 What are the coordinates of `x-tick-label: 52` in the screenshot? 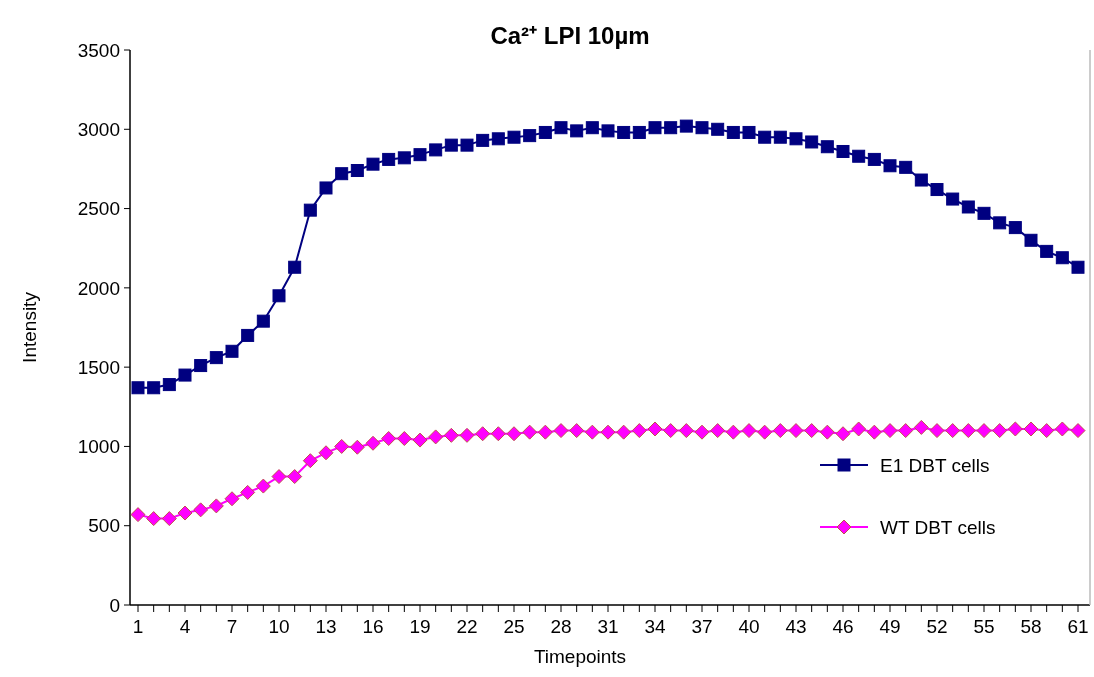 It's located at (937, 626).